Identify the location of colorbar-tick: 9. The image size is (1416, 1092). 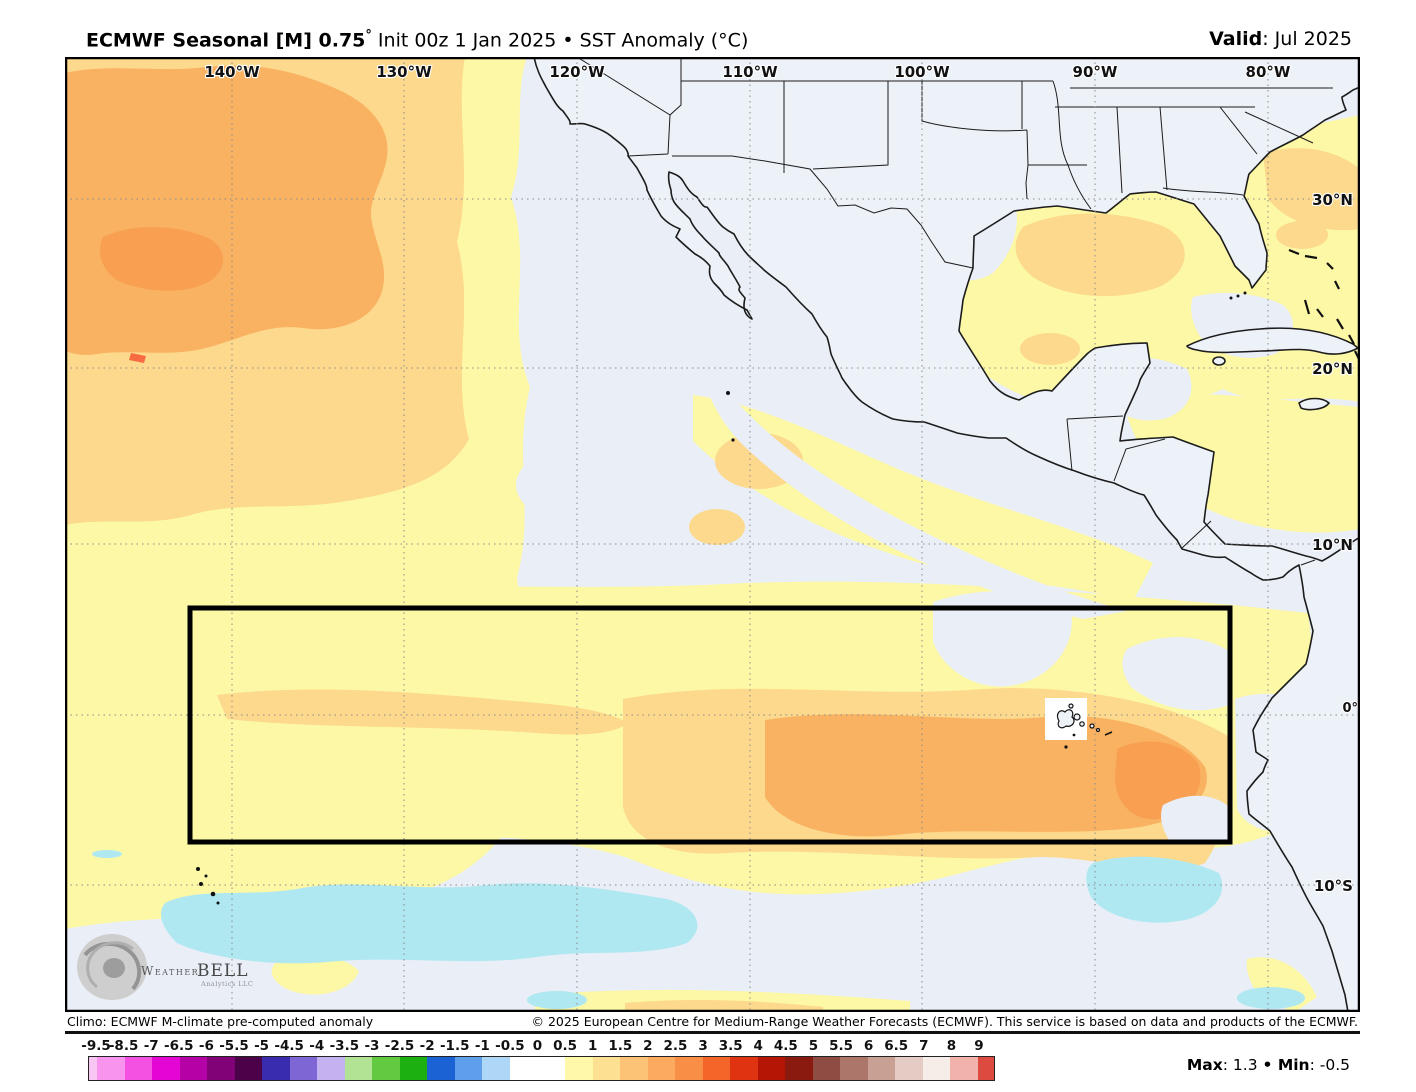
(979, 1046).